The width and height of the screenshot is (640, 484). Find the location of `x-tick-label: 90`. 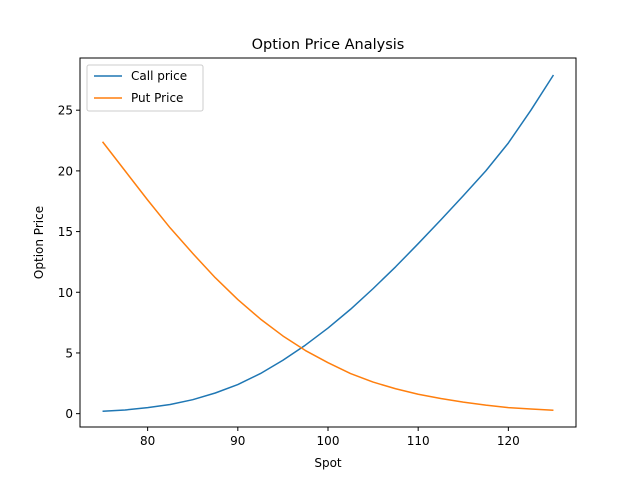

x-tick-label: 90 is located at coordinates (237, 441).